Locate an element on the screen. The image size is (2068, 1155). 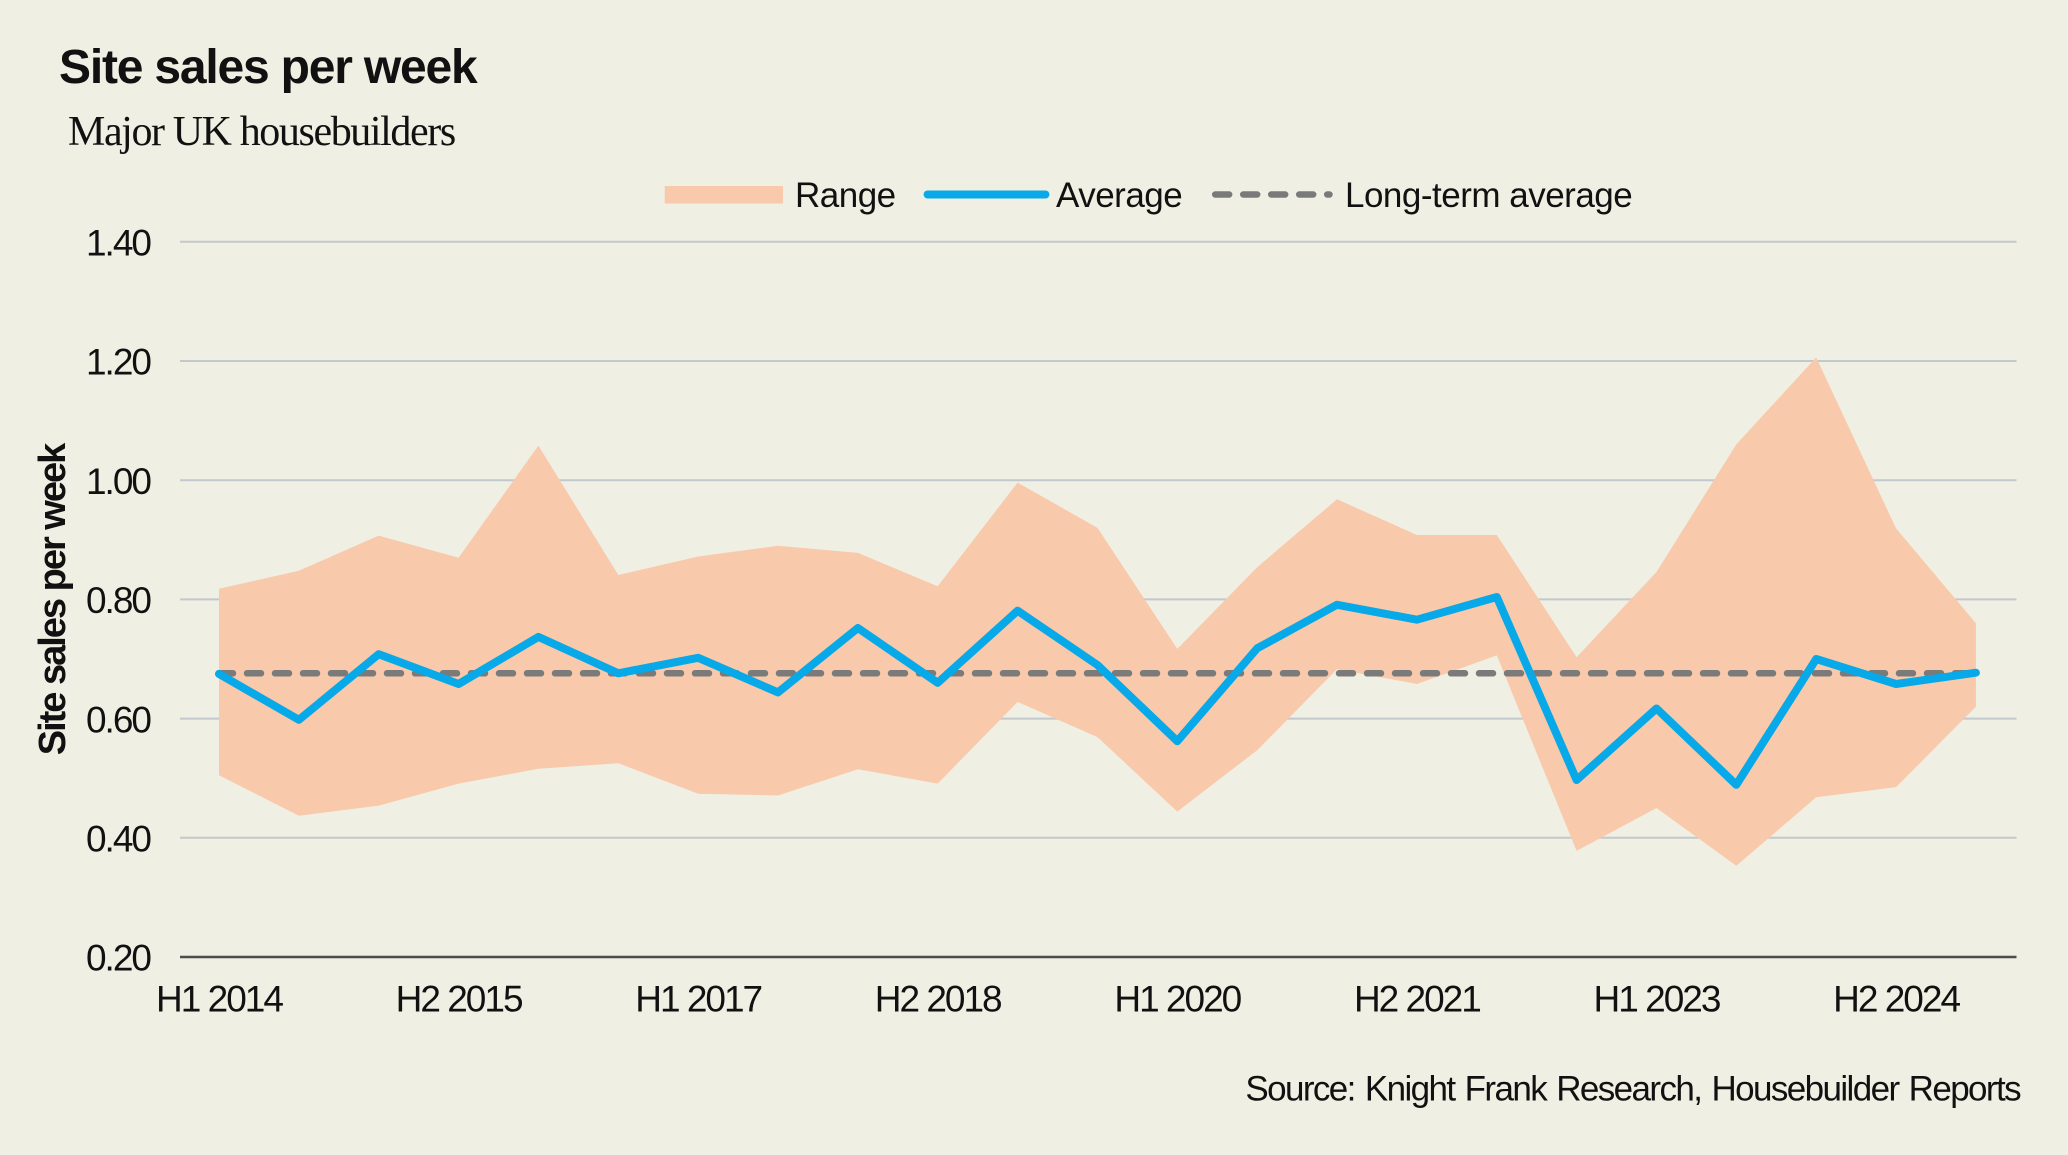
svg-text: H2 2021 is located at coordinates (1417, 999).